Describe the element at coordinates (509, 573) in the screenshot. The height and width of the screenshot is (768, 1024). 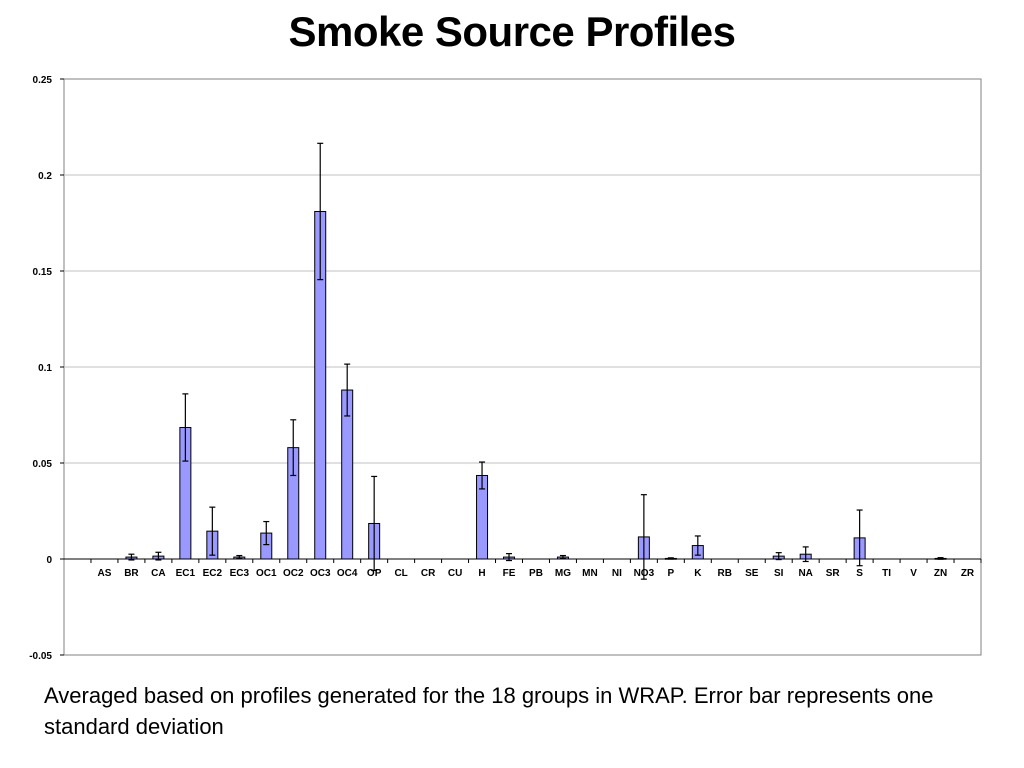
I see `x-tick-label: FE` at that location.